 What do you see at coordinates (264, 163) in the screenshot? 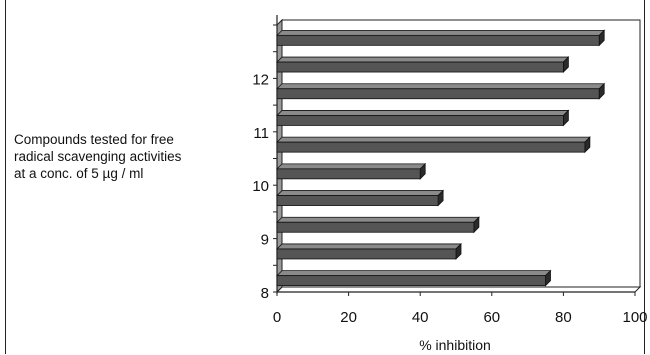
I see `y-ticks: 8 9 10 11 12` at bounding box center [264, 163].